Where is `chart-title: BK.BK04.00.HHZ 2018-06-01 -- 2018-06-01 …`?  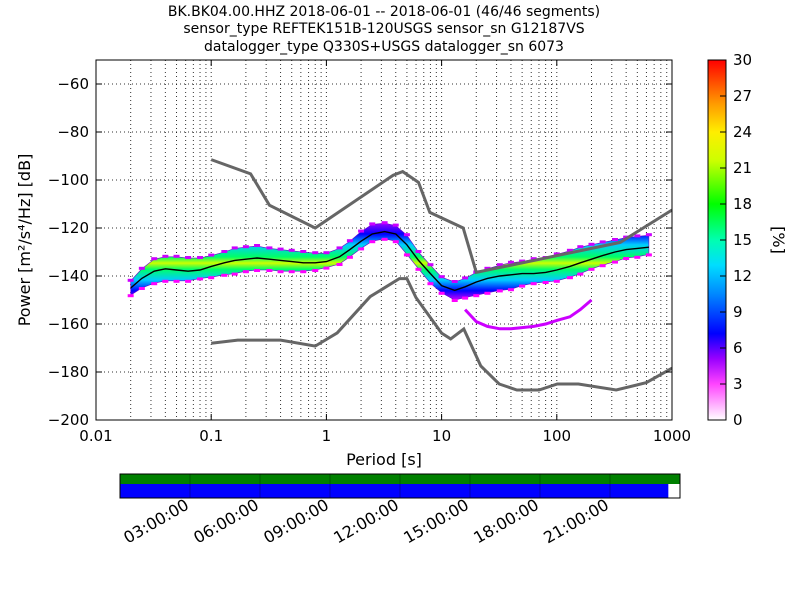 chart-title: BK.BK04.00.HHZ 2018-06-01 -- 2018-06-01 … is located at coordinates (384, 29).